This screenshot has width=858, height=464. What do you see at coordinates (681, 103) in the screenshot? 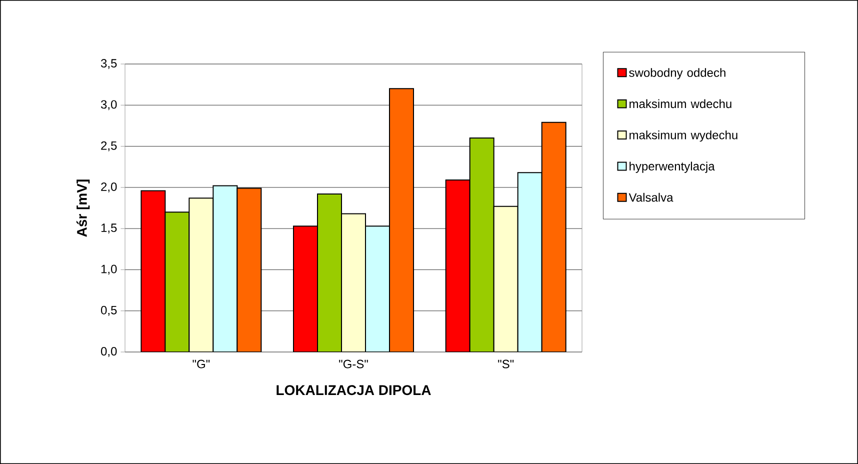
I see `legend-label: maksimum wdechu` at bounding box center [681, 103].